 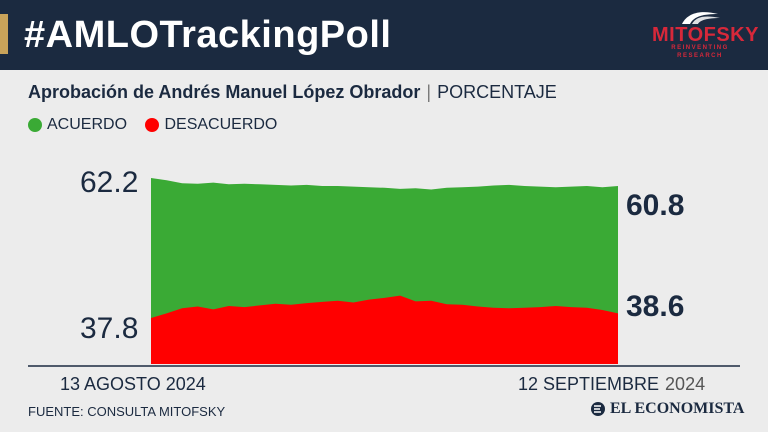 I want to click on title-accent-bar, so click(x=4, y=34).